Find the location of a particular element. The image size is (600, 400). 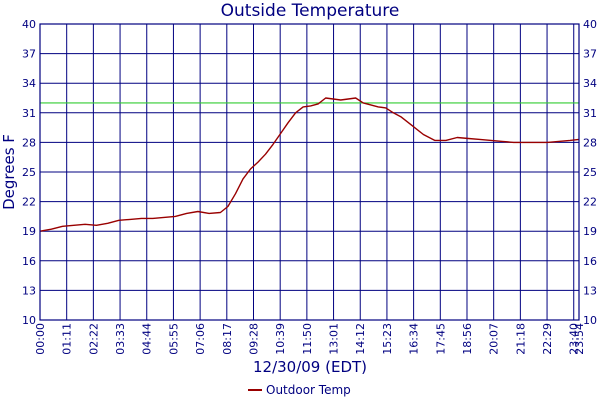

x-tick-label: 17:45 is located at coordinates (440, 339).